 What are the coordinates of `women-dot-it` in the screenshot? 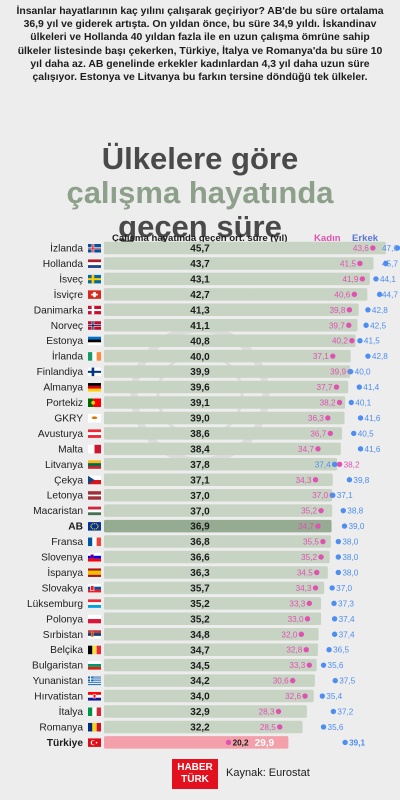 It's located at (278, 711).